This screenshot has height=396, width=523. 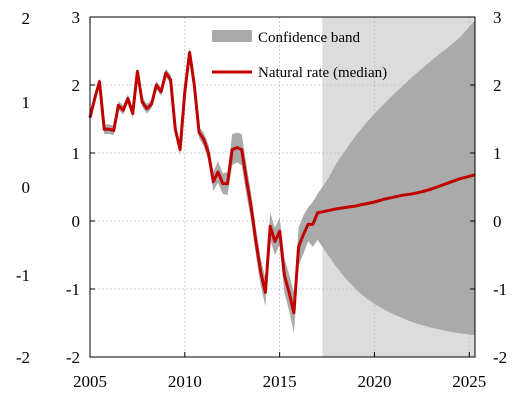 I want to click on left-outer-axis-ticks: 2 1 0 -1 -2, so click(x=23, y=188).